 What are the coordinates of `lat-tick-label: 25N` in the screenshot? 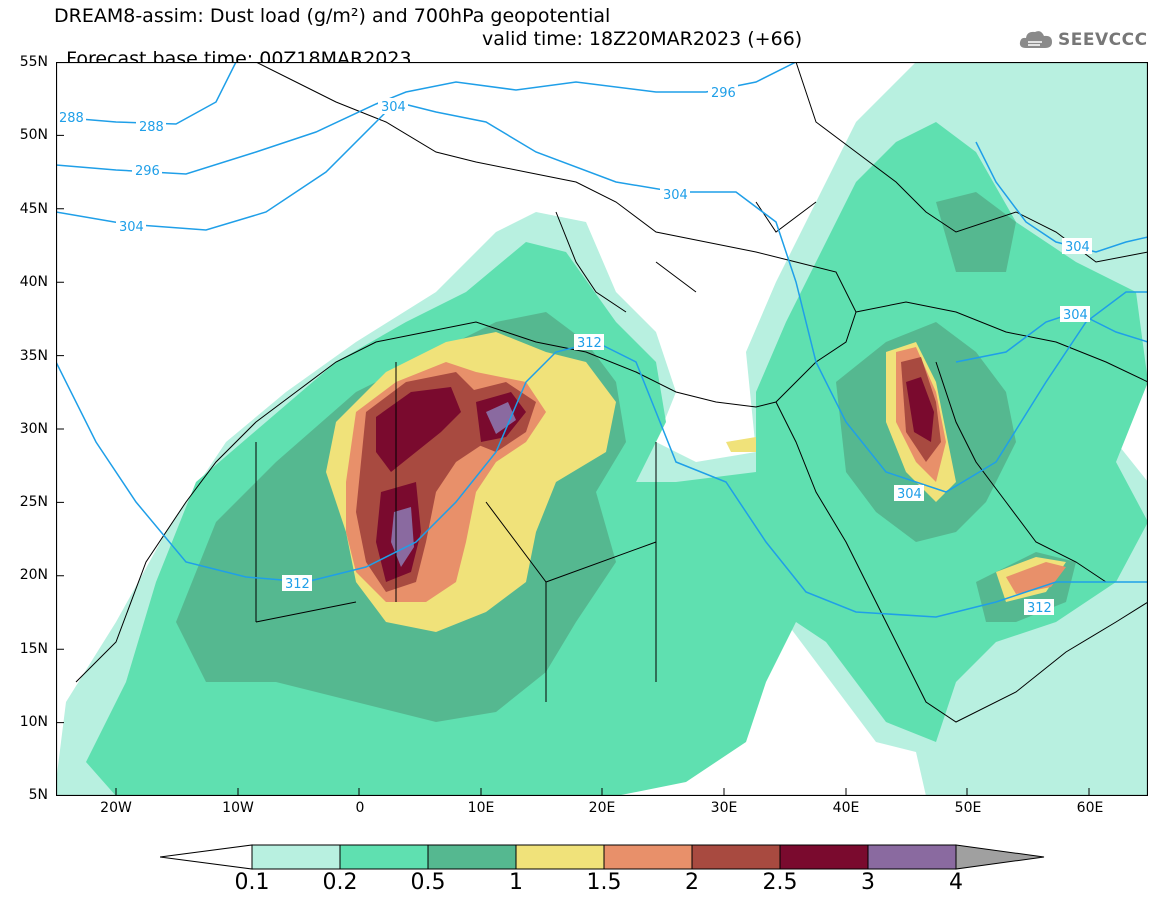 It's located at (33, 502).